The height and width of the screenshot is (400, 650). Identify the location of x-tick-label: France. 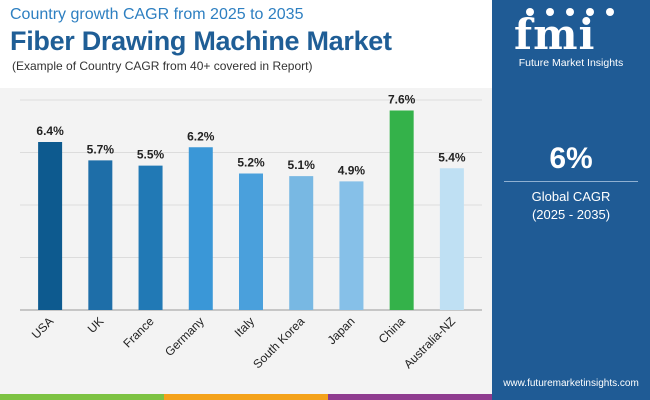
(138, 332).